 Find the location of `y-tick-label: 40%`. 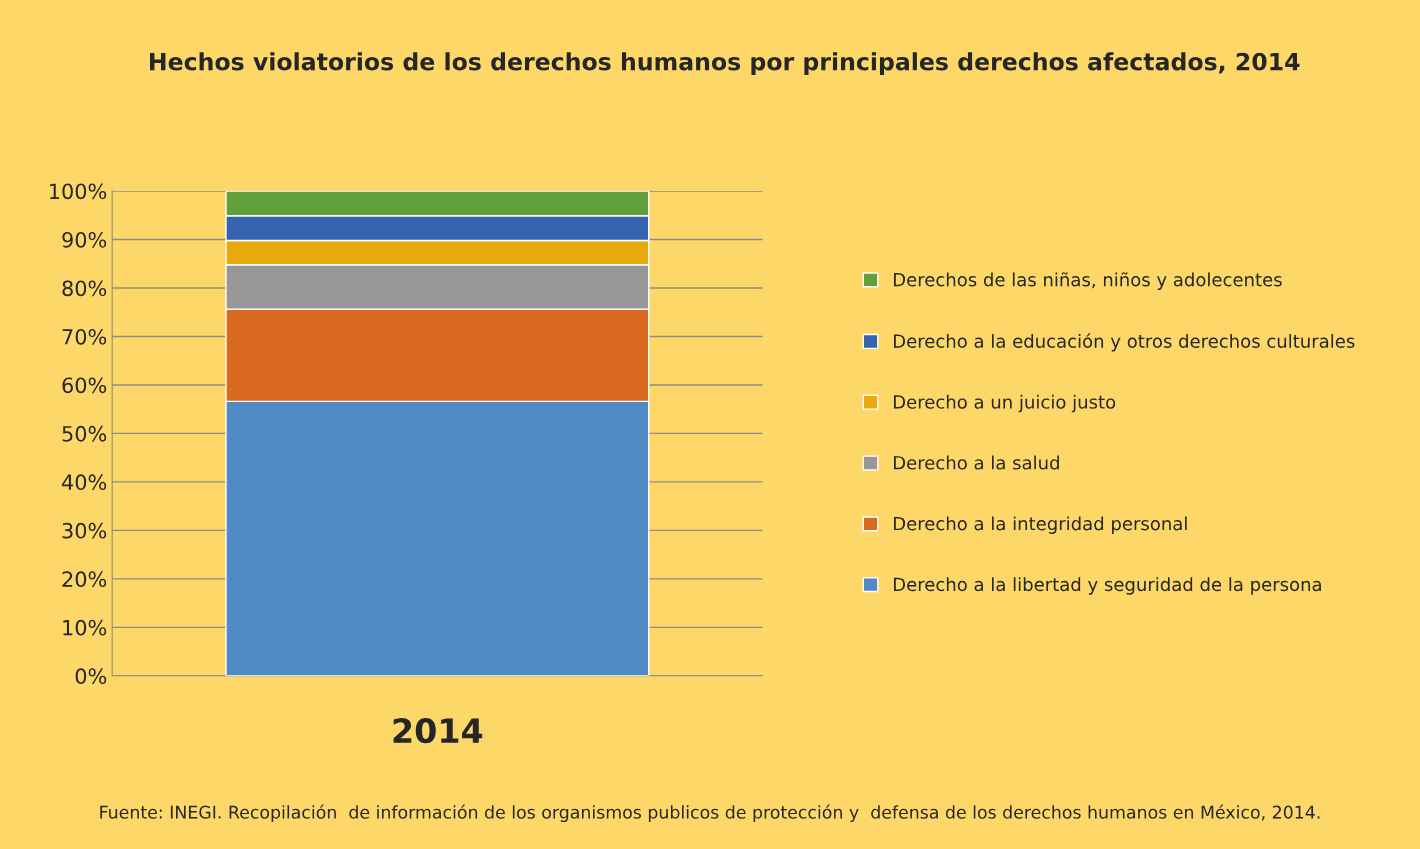

y-tick-label: 40% is located at coordinates (84, 482).